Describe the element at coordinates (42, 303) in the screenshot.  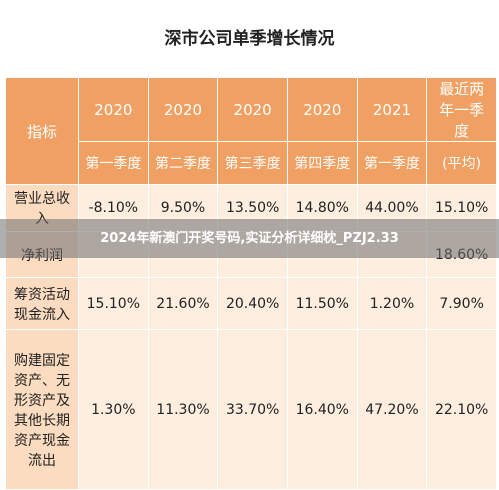
I see `row-label: 筹资活动现金流入` at that location.